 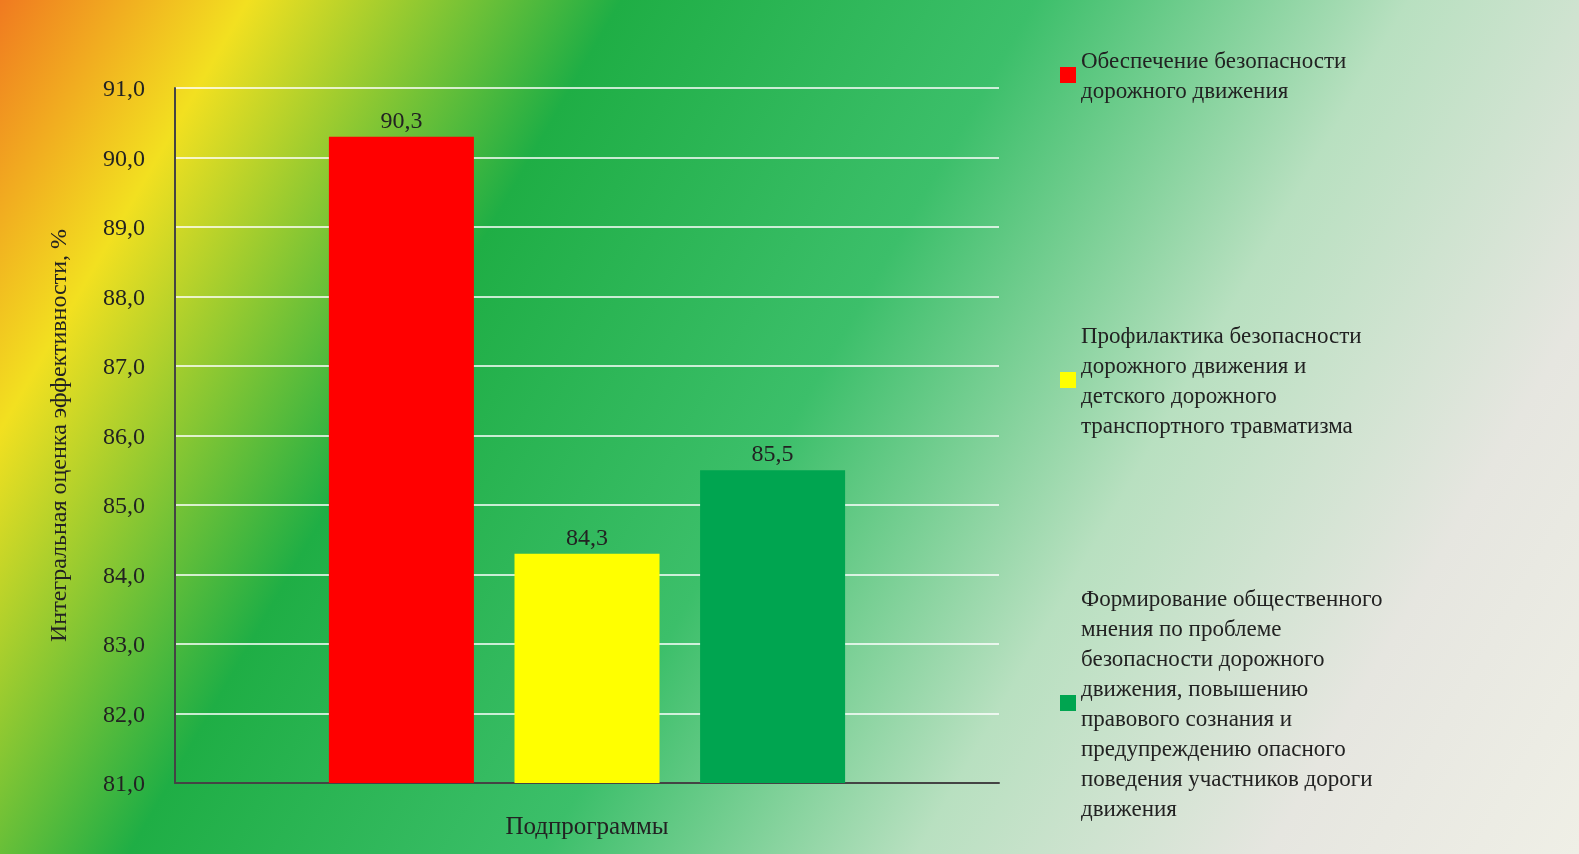 I want to click on data-label: 85,5, so click(x=772, y=453).